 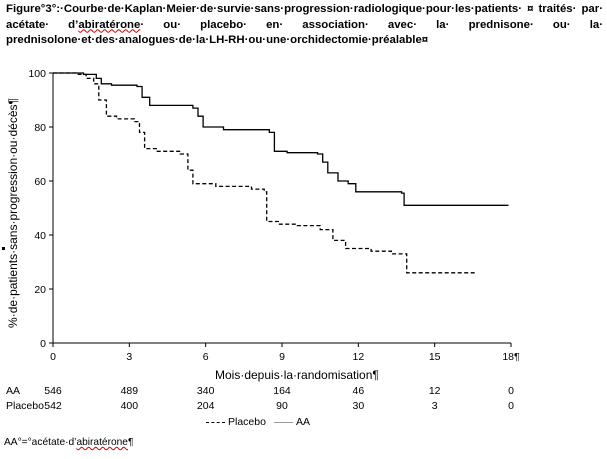 What do you see at coordinates (215, 422) in the screenshot?
I see `legend-swatch-placebo` at bounding box center [215, 422].